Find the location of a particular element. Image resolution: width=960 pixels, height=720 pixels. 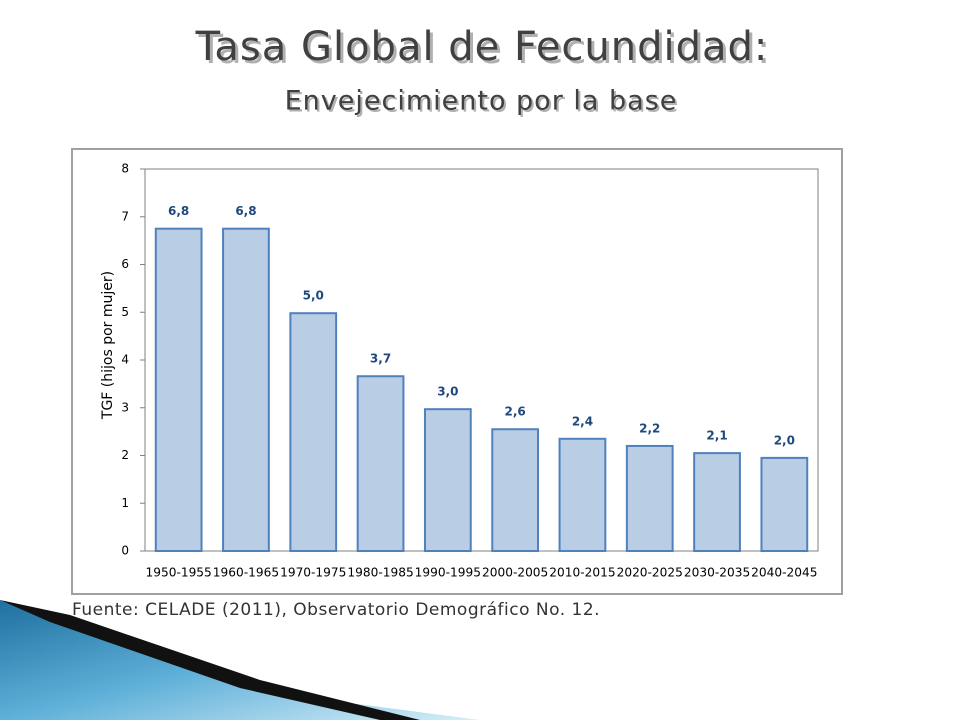

x-tick-label: 2020-2025 is located at coordinates (650, 573).